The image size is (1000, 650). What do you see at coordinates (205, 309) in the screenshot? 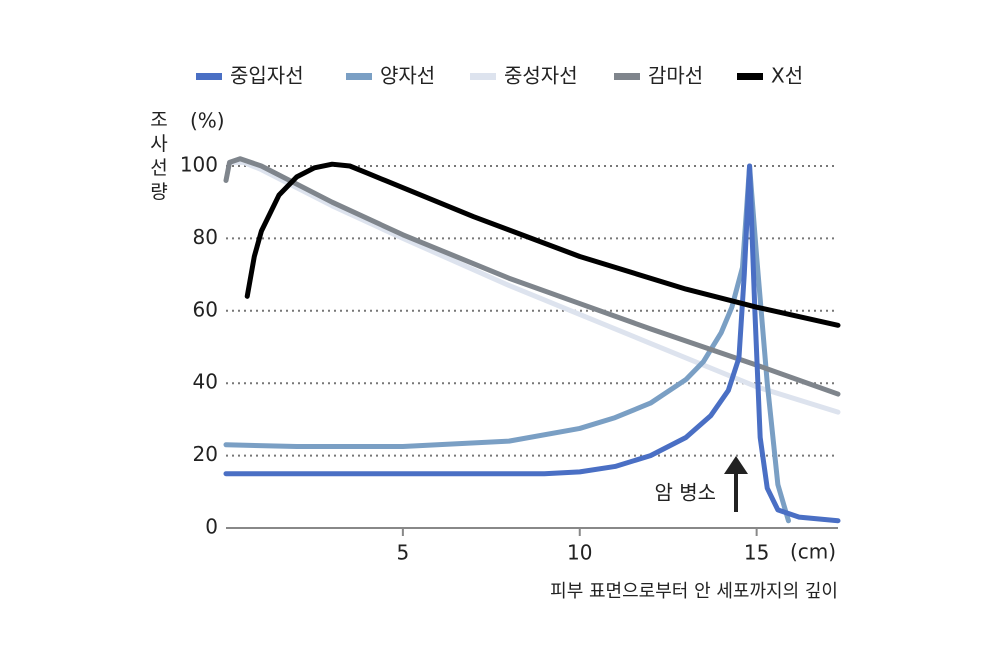
I see `y-tick-label: 60` at bounding box center [205, 309].